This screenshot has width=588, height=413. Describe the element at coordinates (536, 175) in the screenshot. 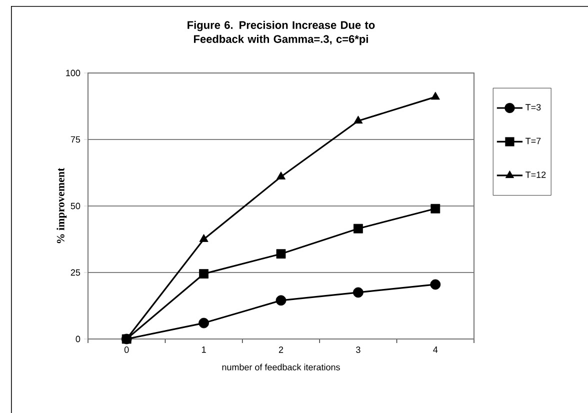

I see `legend-label: T=12` at that location.